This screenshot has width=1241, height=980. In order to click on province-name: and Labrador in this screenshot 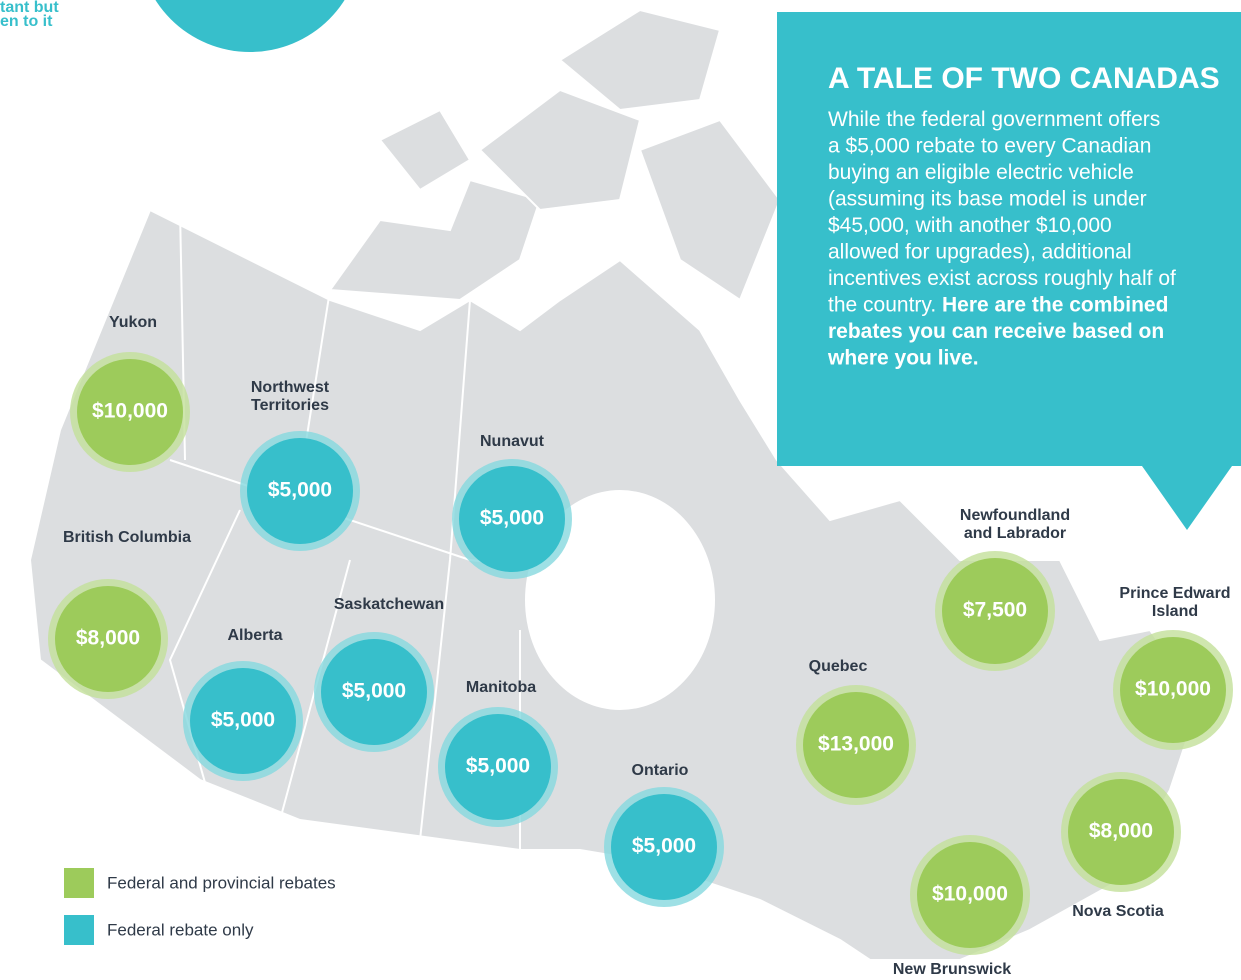, I will do `click(1015, 533)`.